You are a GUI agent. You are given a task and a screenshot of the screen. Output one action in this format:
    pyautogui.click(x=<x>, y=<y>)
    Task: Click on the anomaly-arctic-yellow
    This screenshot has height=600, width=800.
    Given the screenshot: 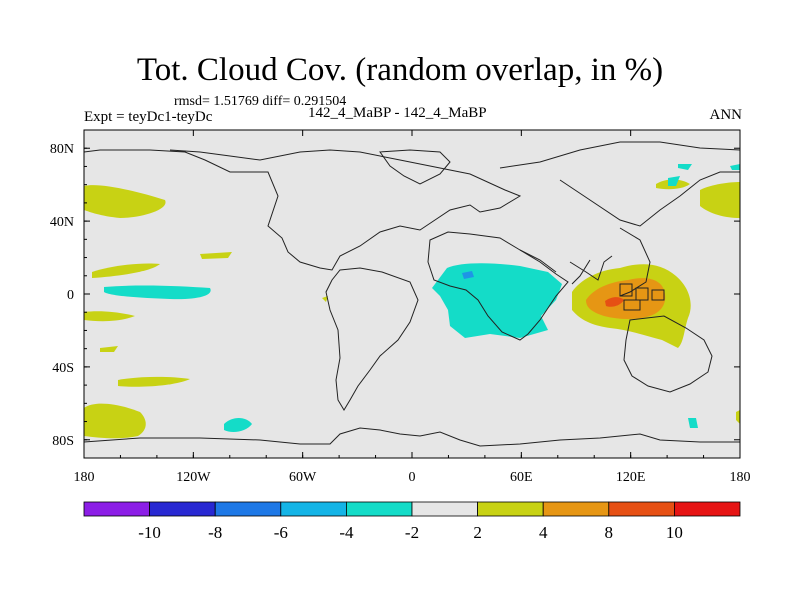 What is the action you would take?
    pyautogui.click(x=720, y=200)
    